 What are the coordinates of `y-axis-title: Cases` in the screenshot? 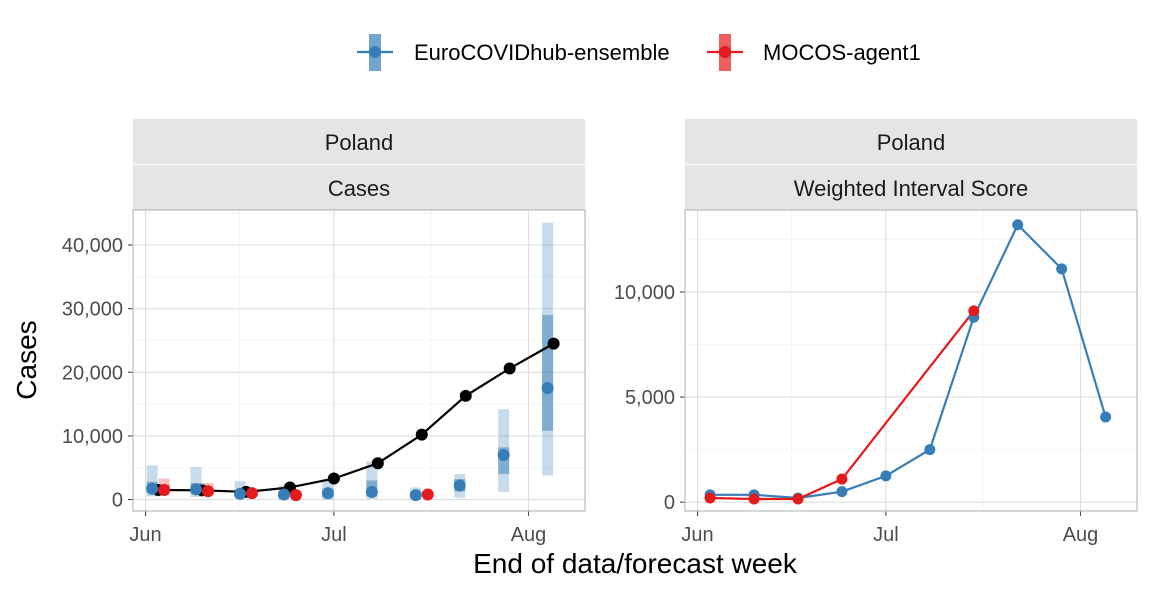 It's located at (26, 359).